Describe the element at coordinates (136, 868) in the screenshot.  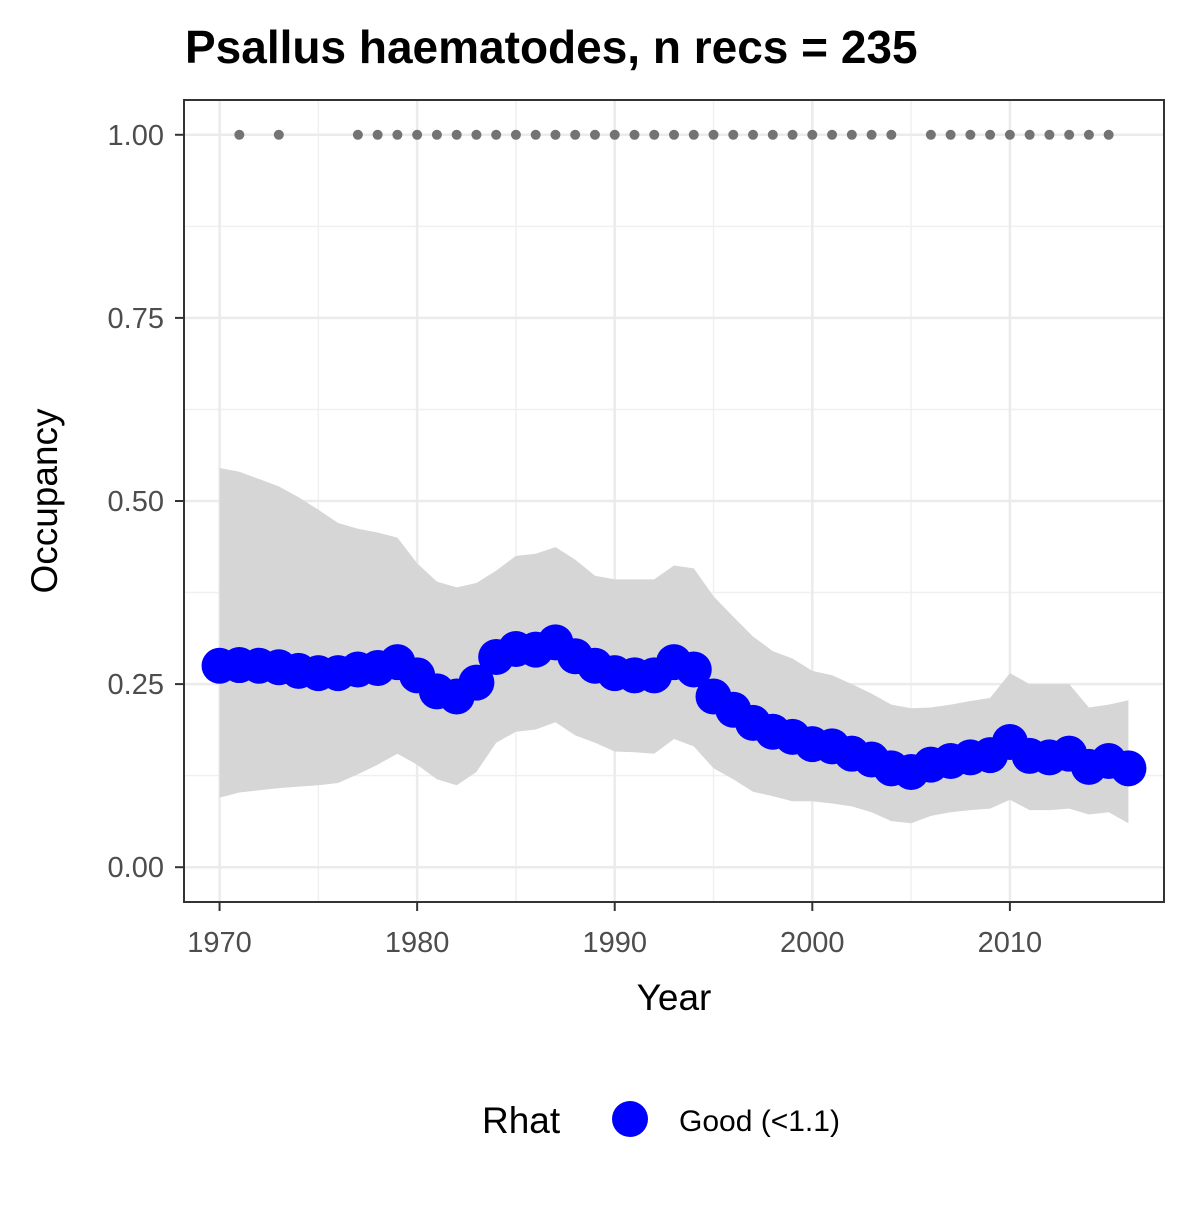
I see `y-tick-label: 0.00` at that location.